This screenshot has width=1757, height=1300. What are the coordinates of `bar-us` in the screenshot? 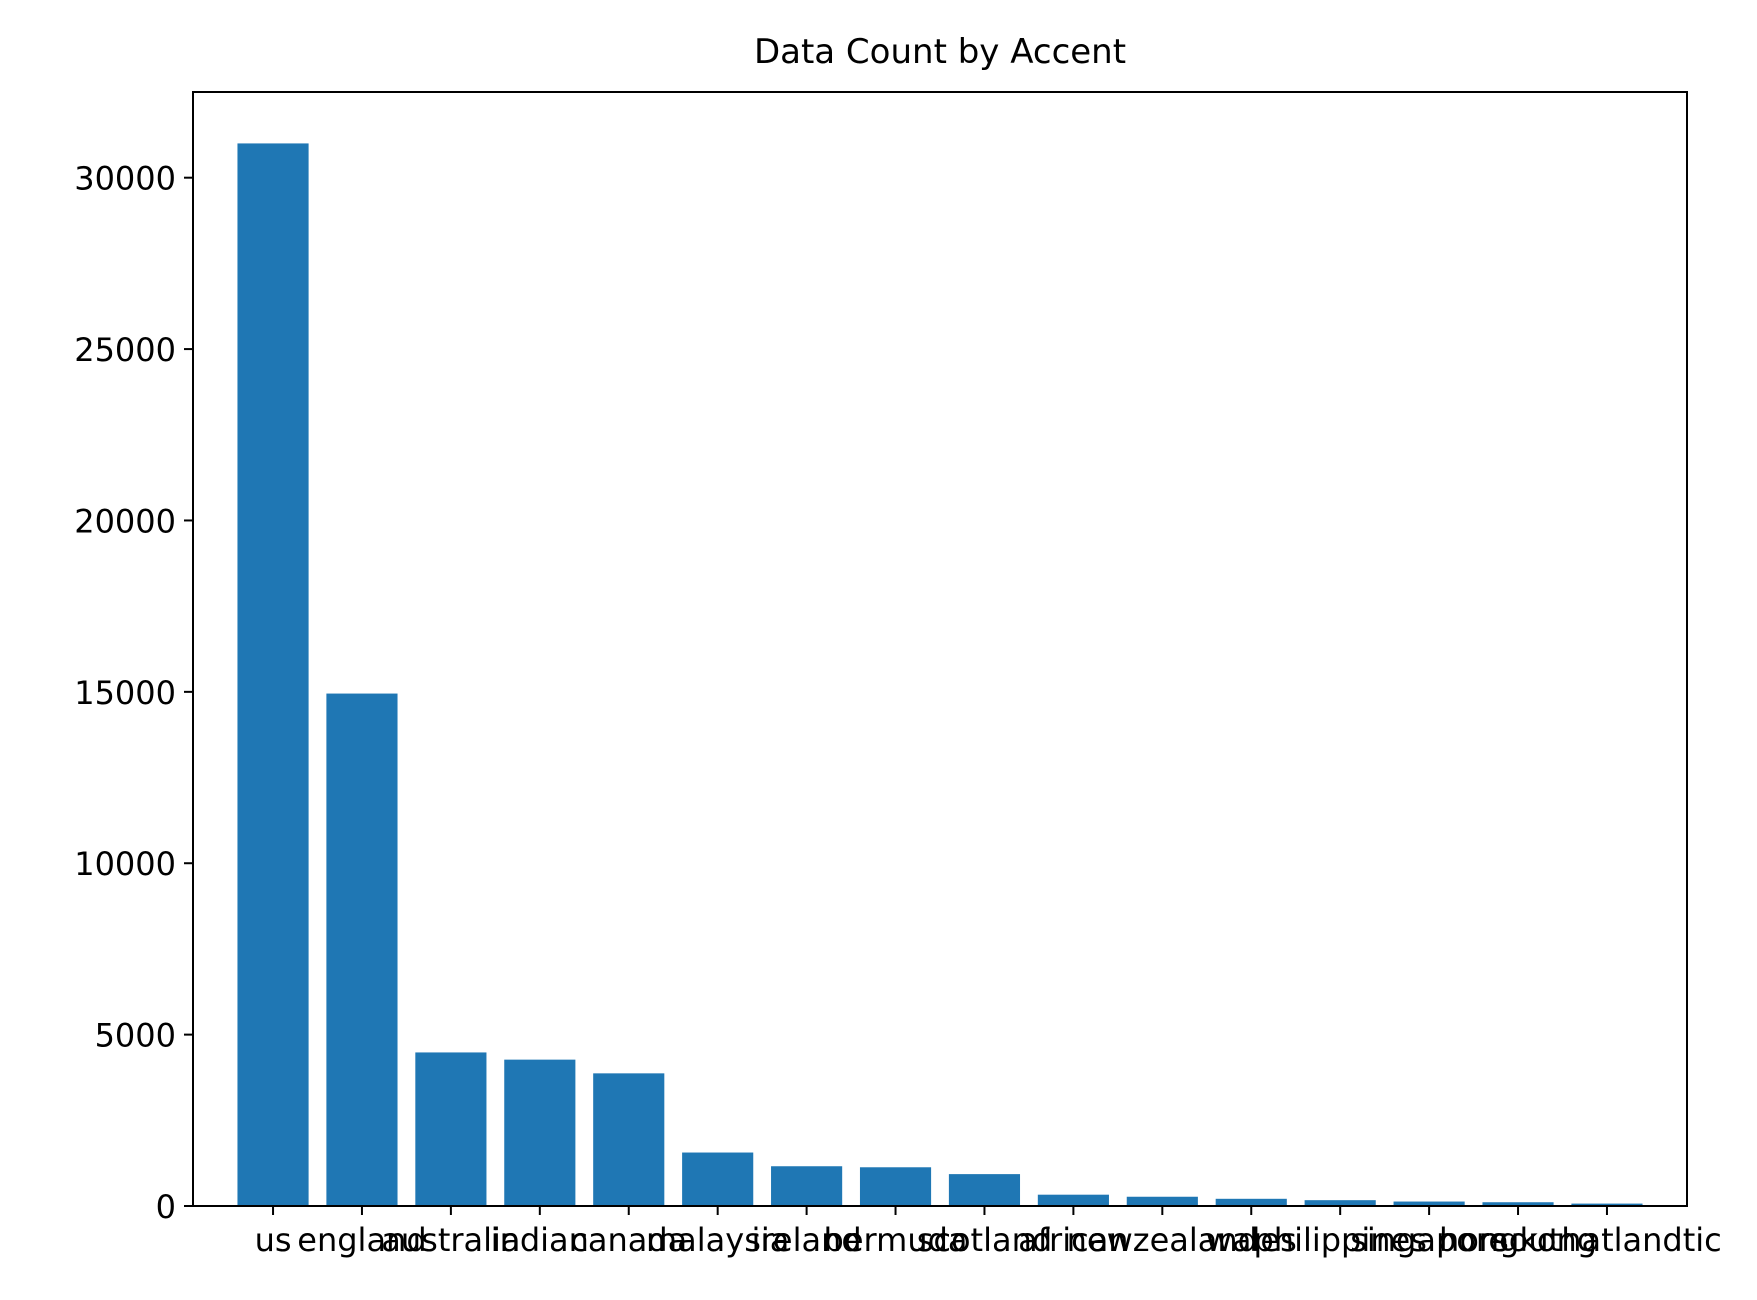 It's located at (273, 674).